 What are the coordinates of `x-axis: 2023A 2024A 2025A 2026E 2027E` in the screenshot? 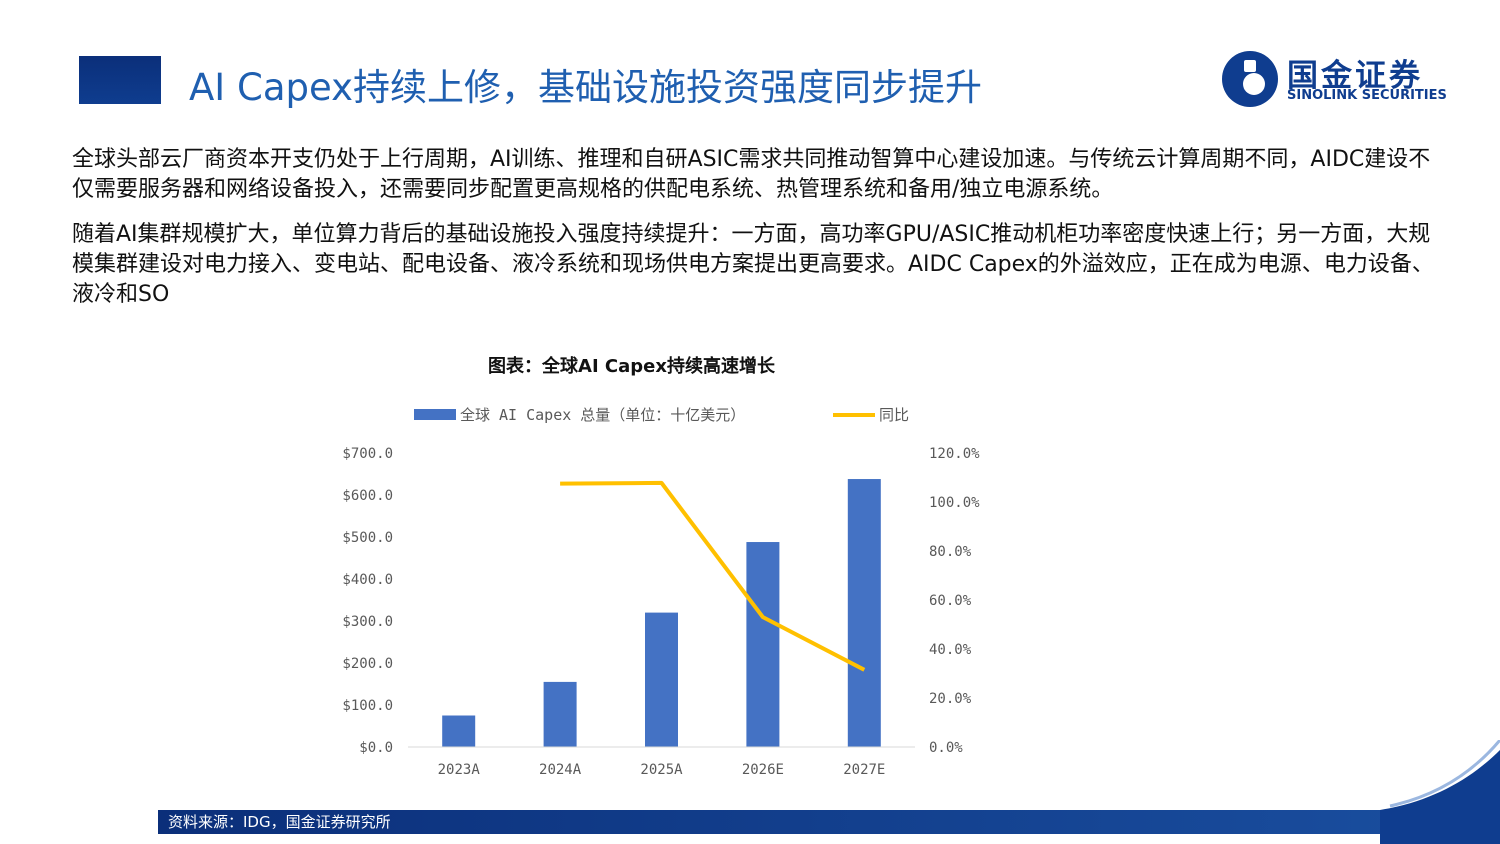 It's located at (661, 762).